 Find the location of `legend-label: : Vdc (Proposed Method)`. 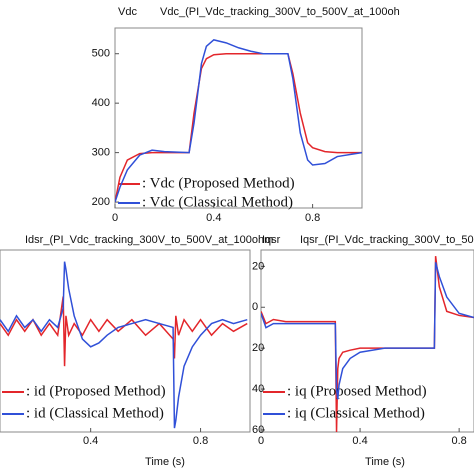

legend-label: : Vdc (Proposed Method) is located at coordinates (218, 183).